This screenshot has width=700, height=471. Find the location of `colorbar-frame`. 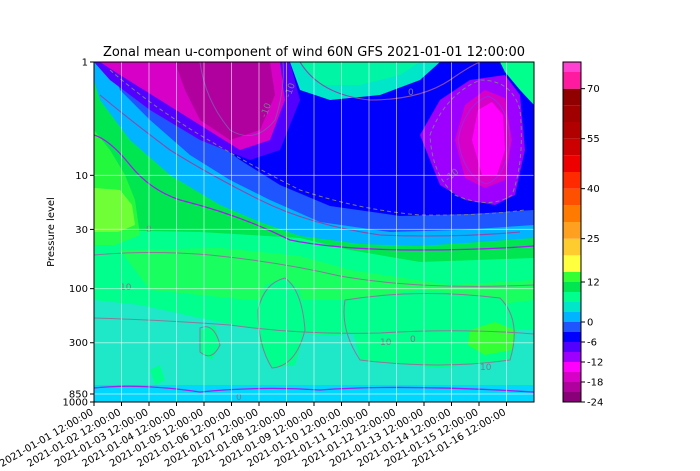

colorbar-frame is located at coordinates (572, 232).